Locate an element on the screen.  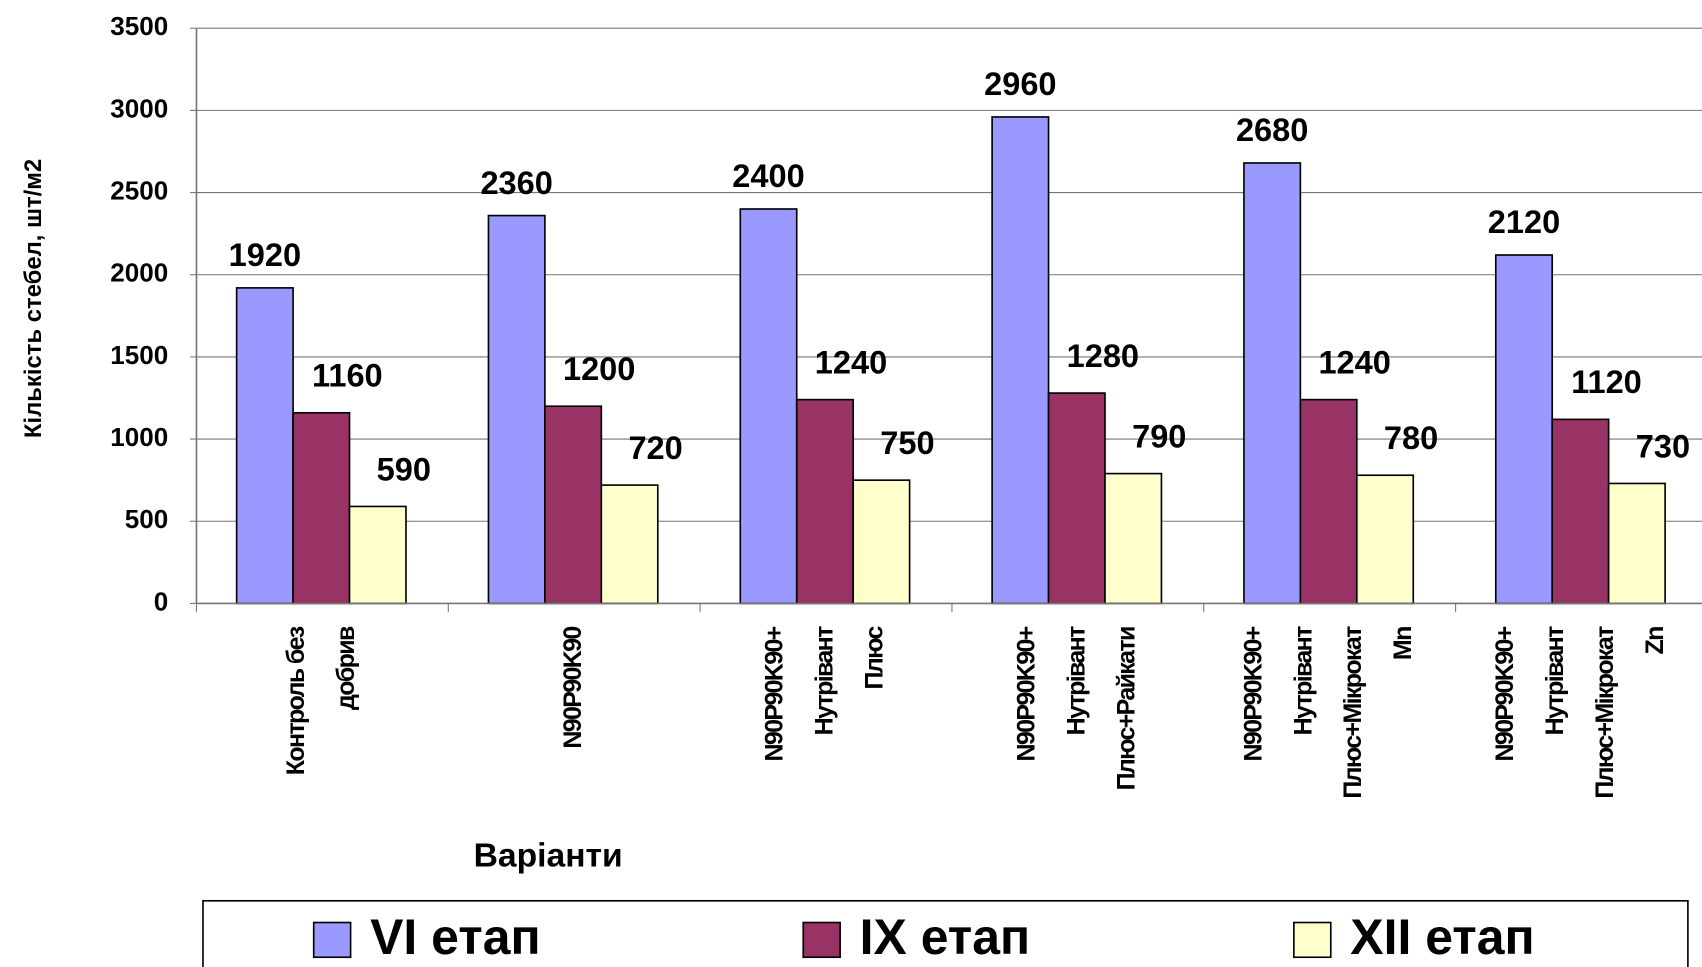
data-label: 2120 is located at coordinates (1524, 222).